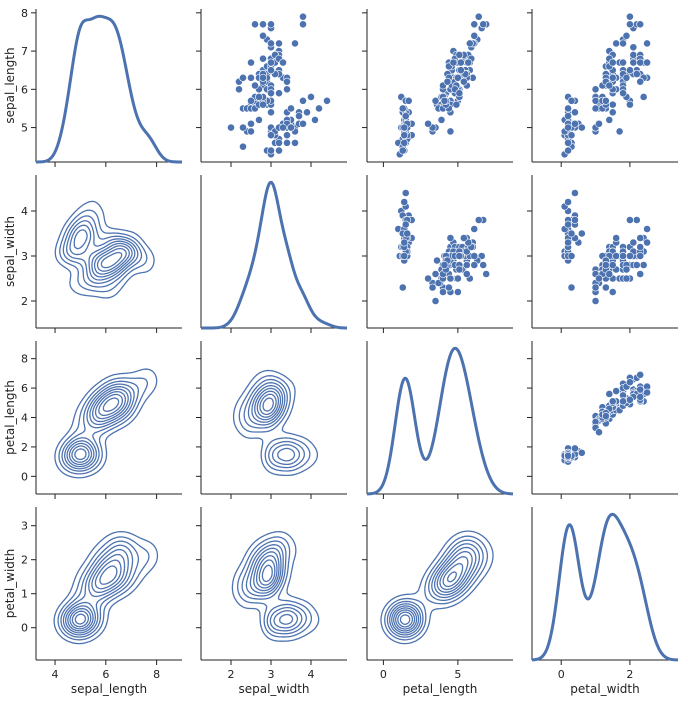  What do you see at coordinates (24, 628) in the screenshot?
I see `y-tick-label: 0` at bounding box center [24, 628].